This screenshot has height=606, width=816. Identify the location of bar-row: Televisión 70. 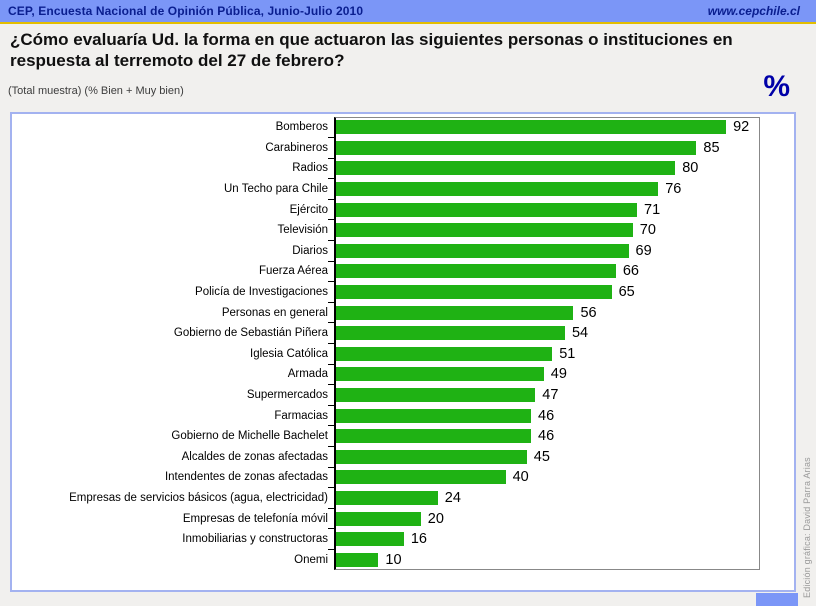
(403, 230).